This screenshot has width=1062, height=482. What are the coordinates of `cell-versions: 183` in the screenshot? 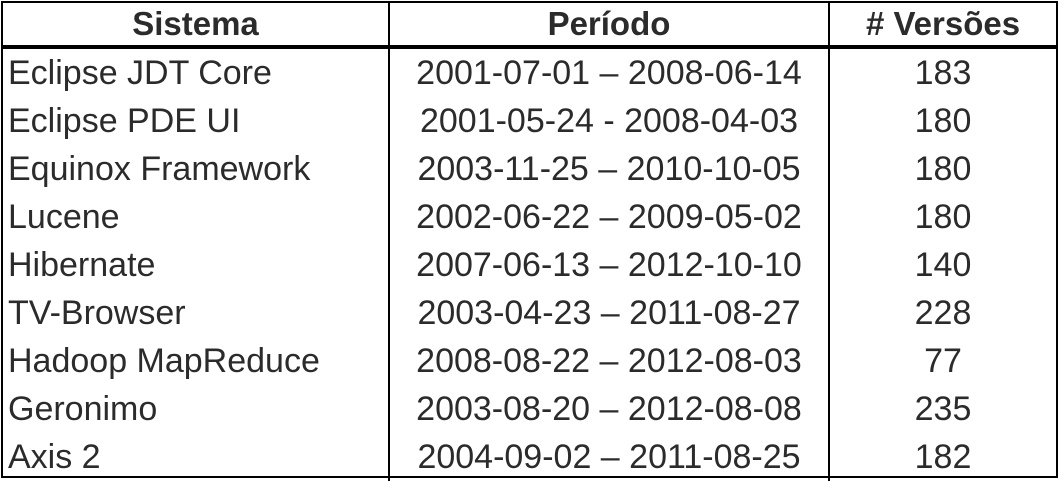 It's located at (943, 73).